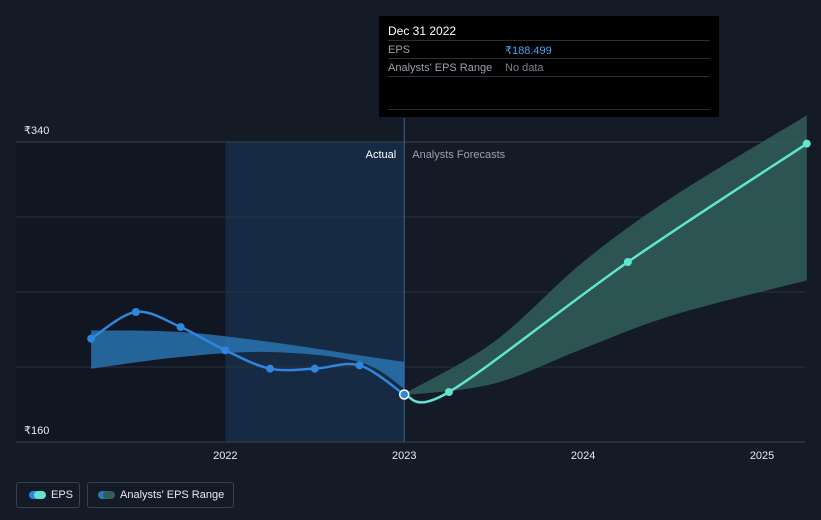 The image size is (821, 520). What do you see at coordinates (549, 93) in the screenshot?
I see `tooltip-spacer` at bounding box center [549, 93].